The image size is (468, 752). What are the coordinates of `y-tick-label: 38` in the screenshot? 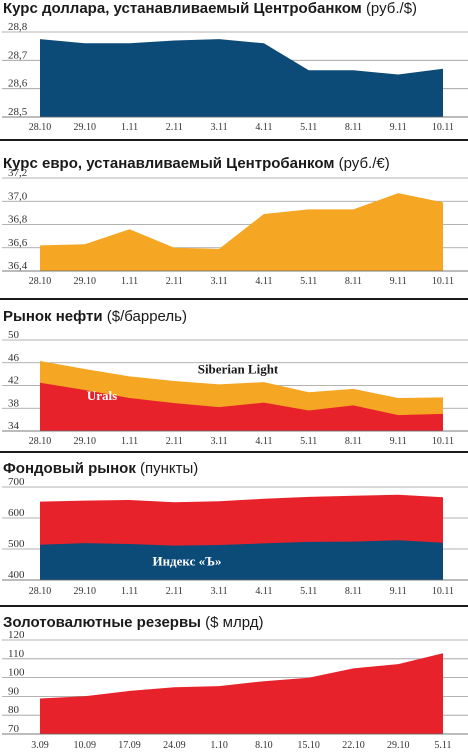 It's located at (14, 403).